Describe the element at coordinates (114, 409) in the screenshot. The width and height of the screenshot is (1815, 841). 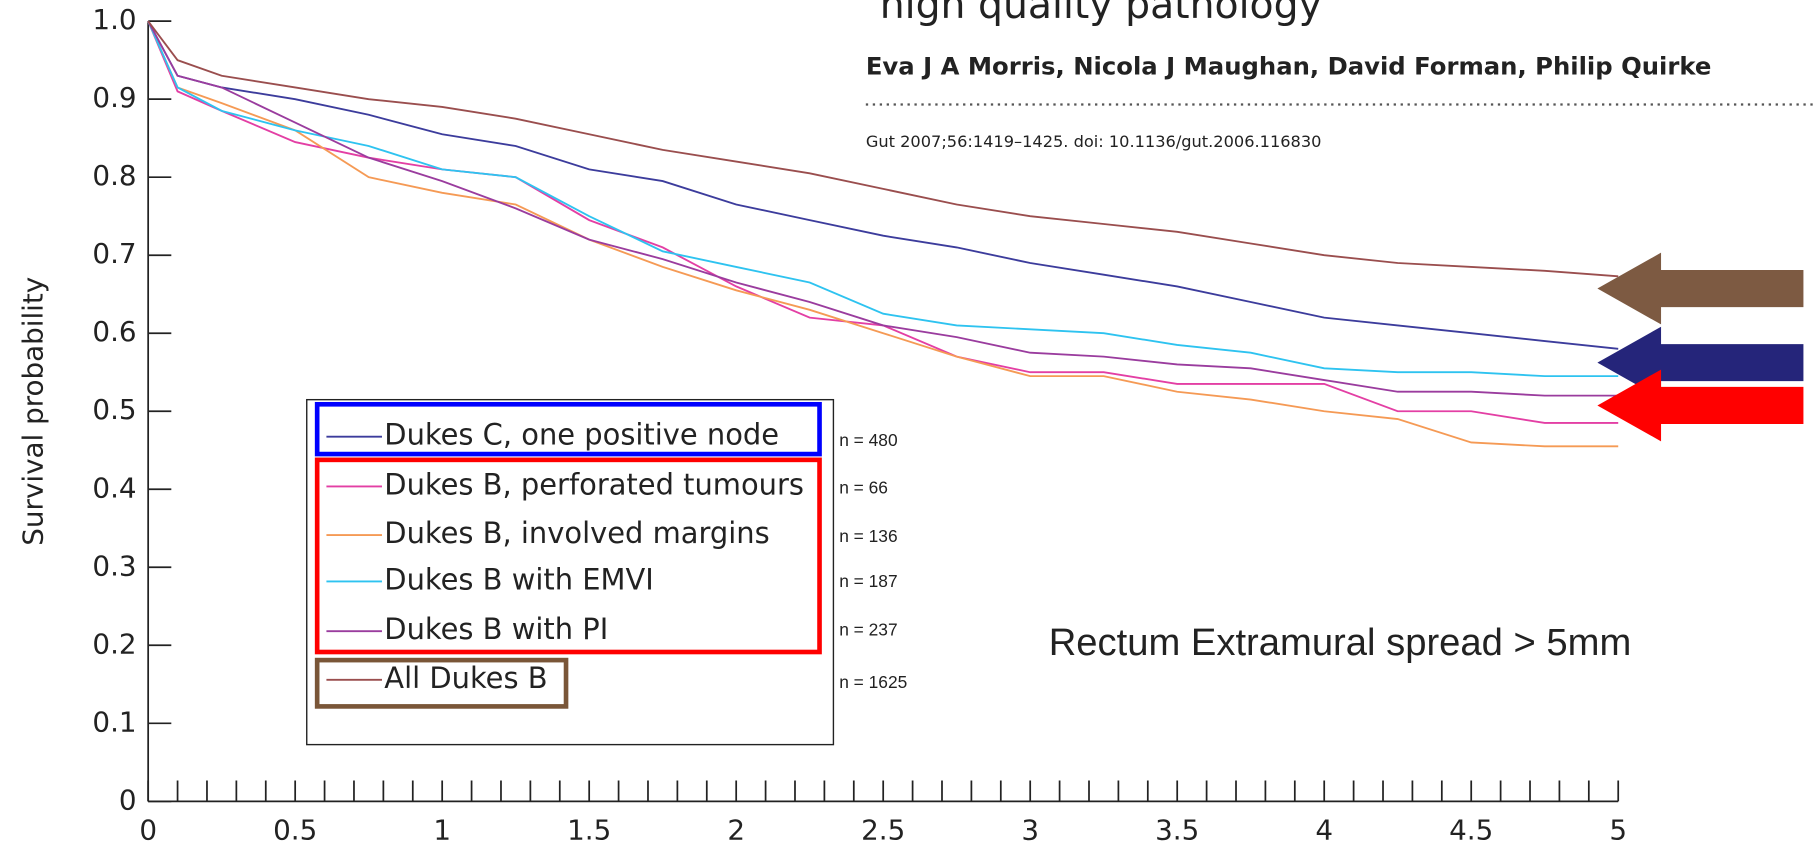
I see `y-tick-label: 0.5` at that location.